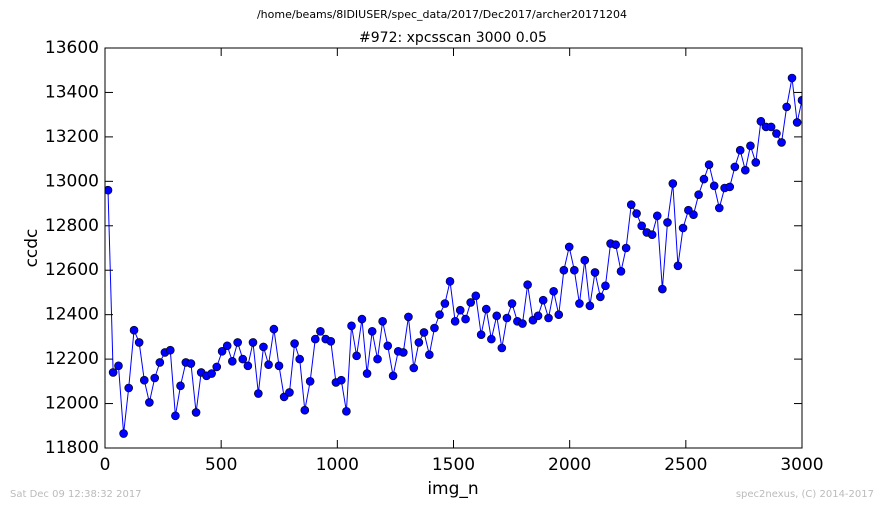 The image size is (884, 509). What do you see at coordinates (72, 137) in the screenshot?
I see `y-tick-label: 13200` at bounding box center [72, 137].